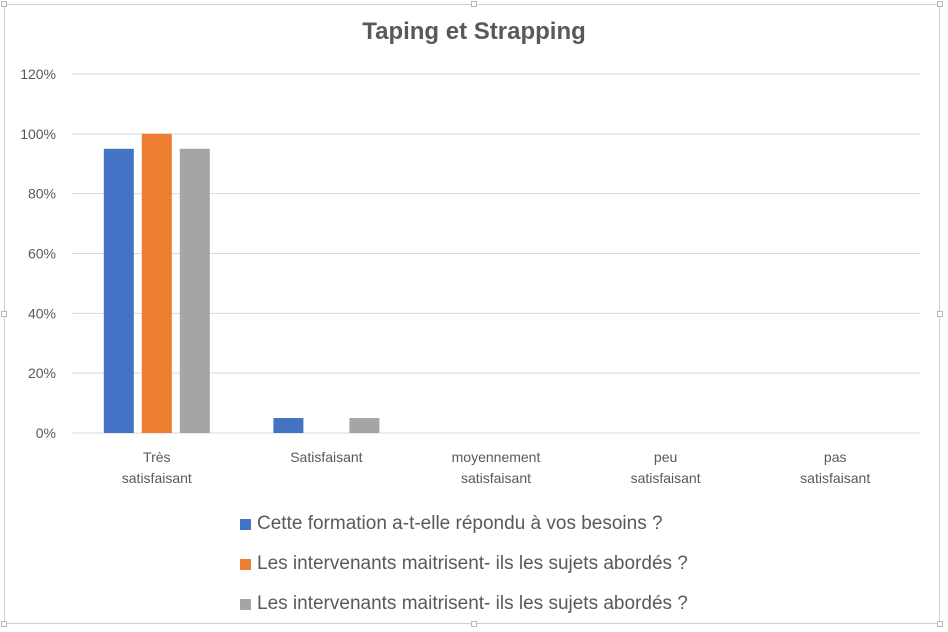  Describe the element at coordinates (241, 283) in the screenshot. I see `bars` at that location.